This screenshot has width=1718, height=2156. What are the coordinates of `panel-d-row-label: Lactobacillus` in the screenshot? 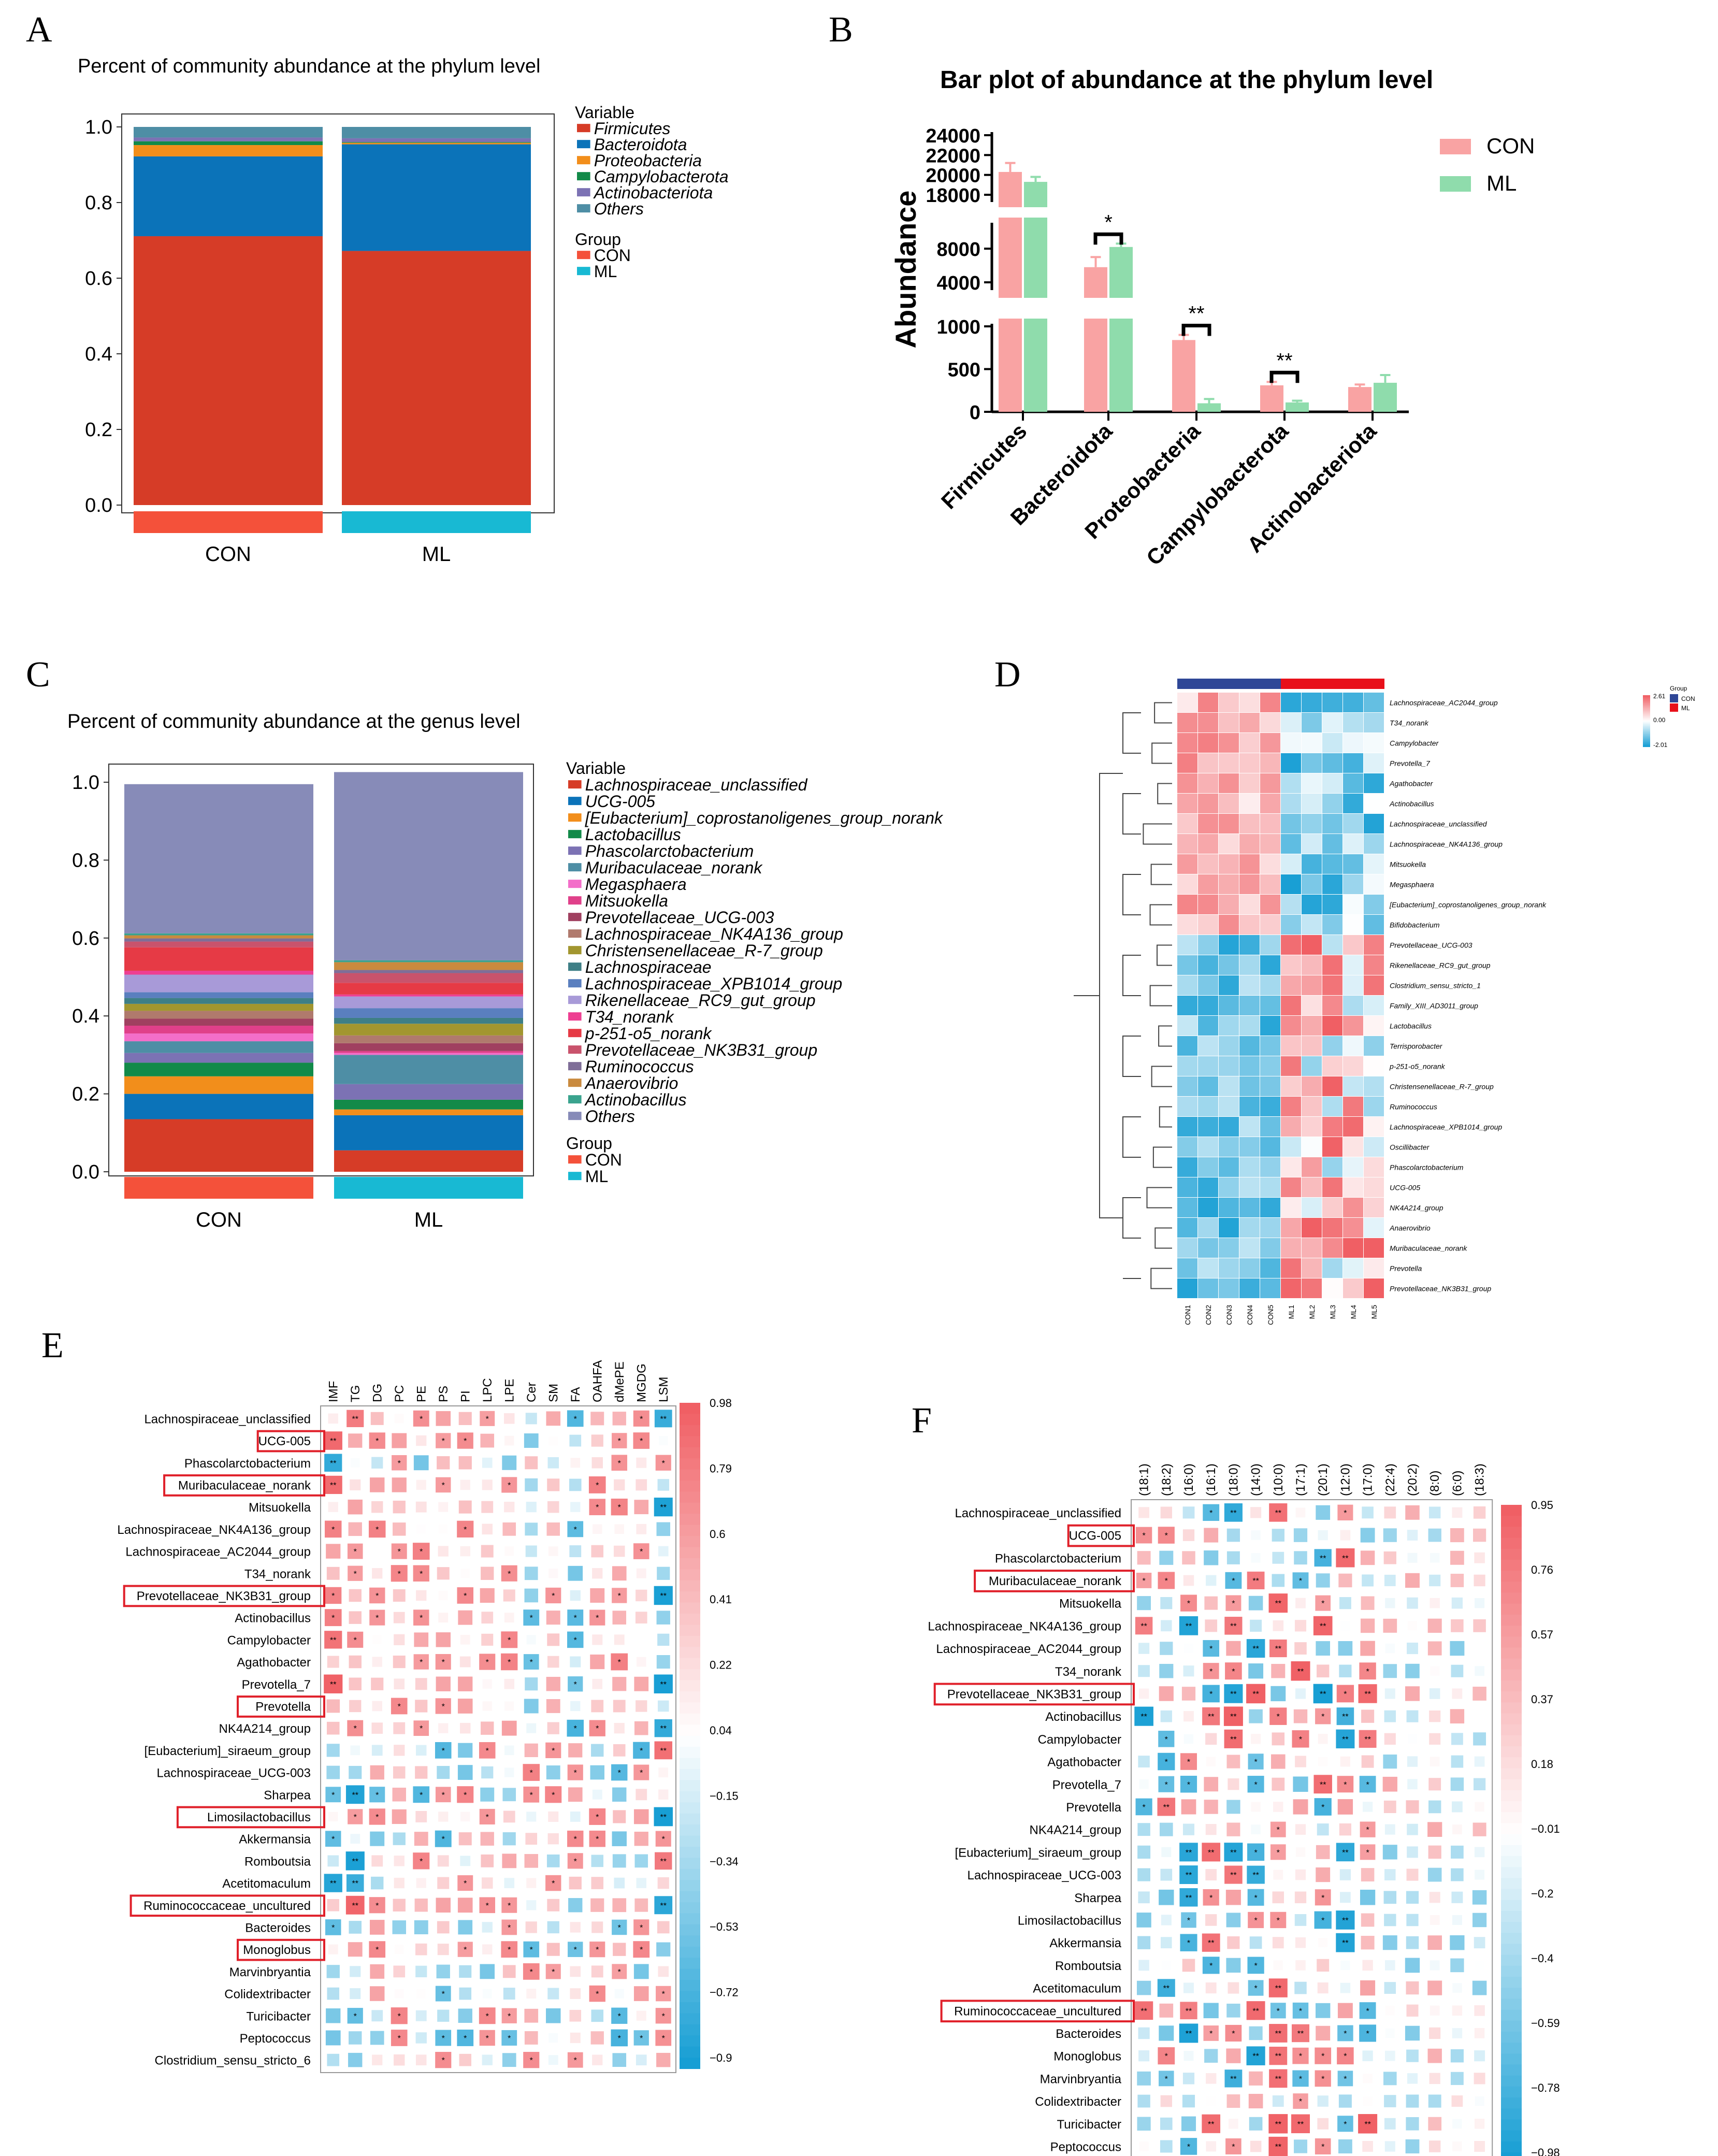 It's located at (1411, 1026).